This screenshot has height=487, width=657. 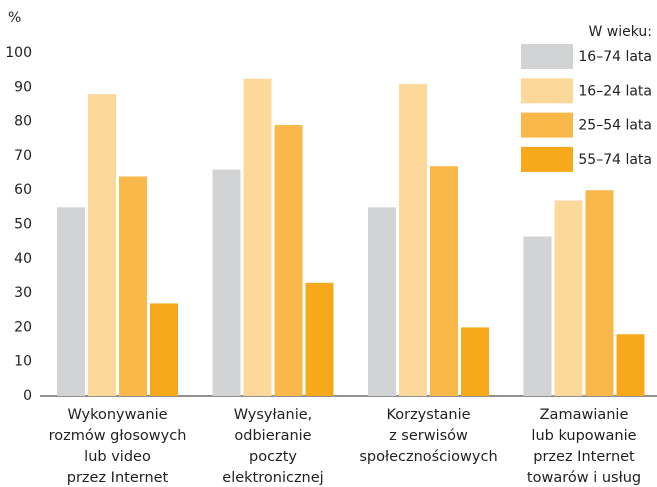 What do you see at coordinates (27, 396) in the screenshot?
I see `y-tick-label: 0` at bounding box center [27, 396].